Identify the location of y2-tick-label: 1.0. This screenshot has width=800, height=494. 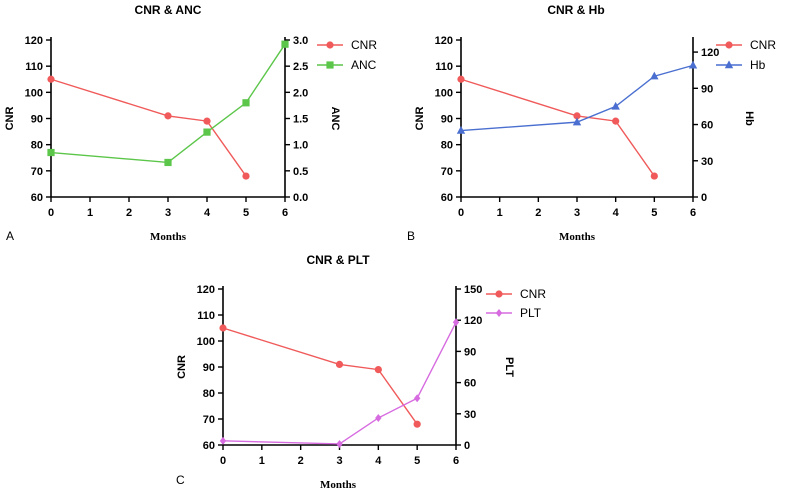
(300, 146).